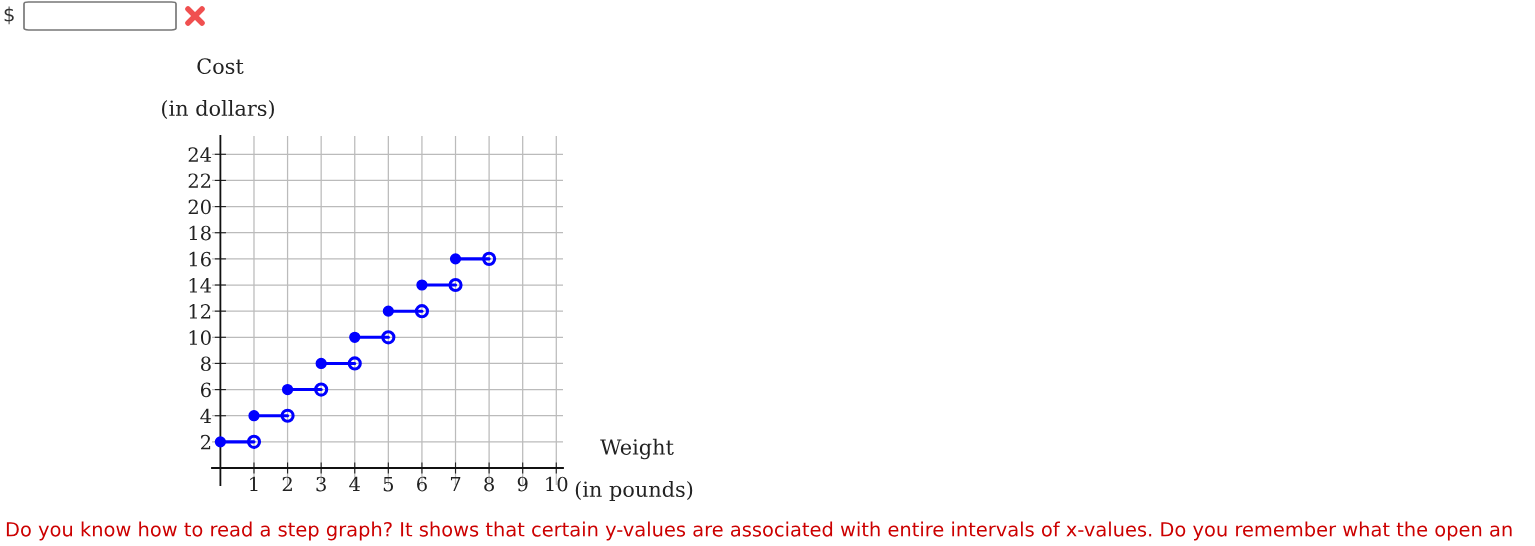 The image size is (1535, 546). I want to click on x-tick-label: 9, so click(522, 484).